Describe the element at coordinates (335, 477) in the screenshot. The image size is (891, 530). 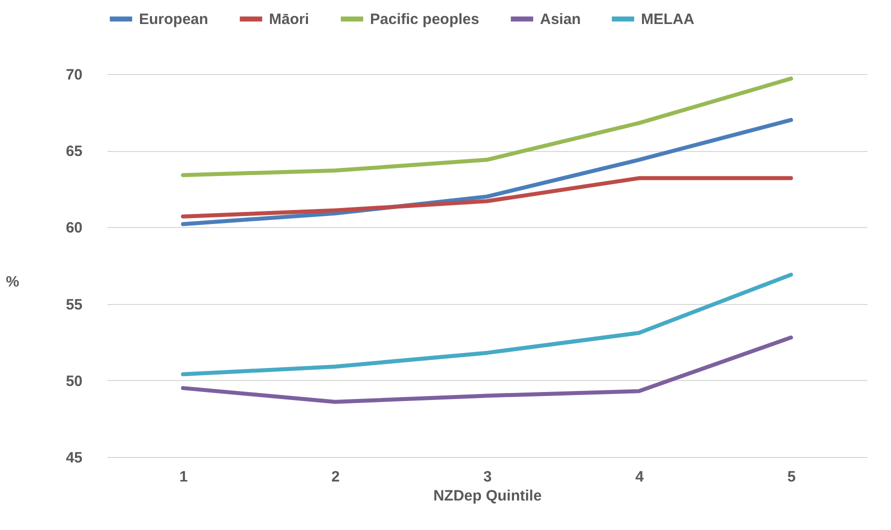
I see `x-tick-label: 2` at that location.